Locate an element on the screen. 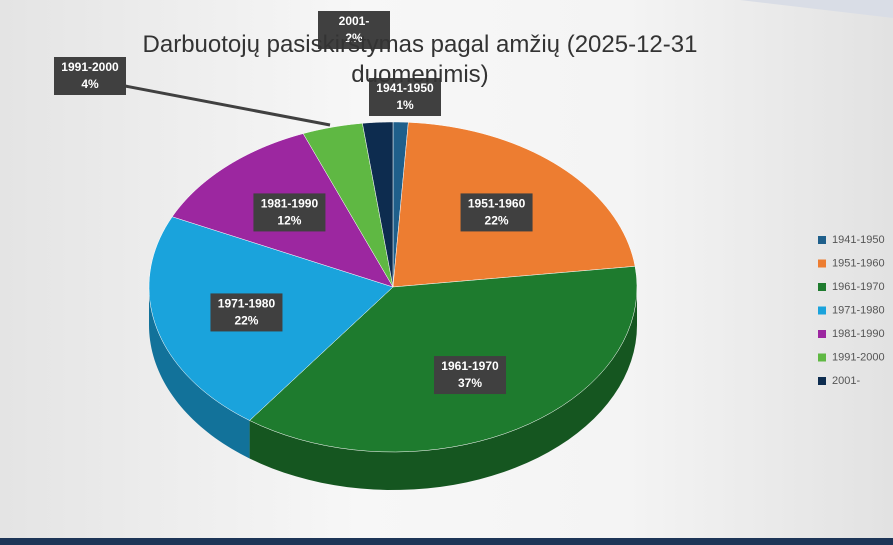  data-label-category: 2001- is located at coordinates (354, 21).